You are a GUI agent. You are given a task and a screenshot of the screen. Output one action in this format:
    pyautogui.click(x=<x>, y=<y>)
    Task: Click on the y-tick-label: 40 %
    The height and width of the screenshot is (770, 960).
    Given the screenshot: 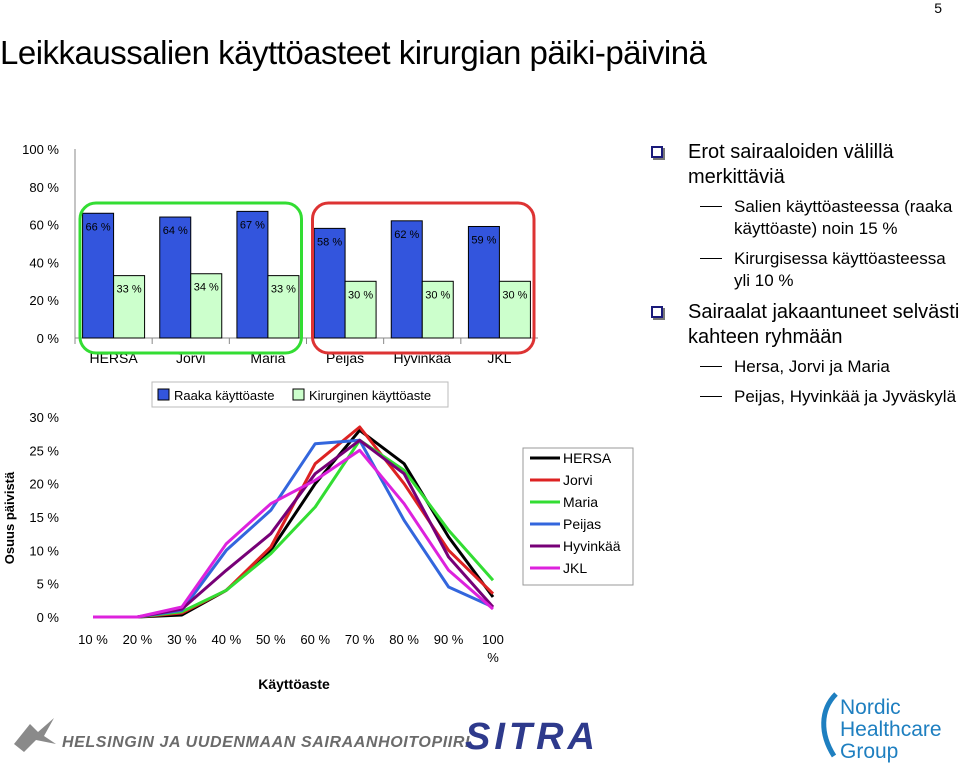 What is the action you would take?
    pyautogui.click(x=44, y=262)
    